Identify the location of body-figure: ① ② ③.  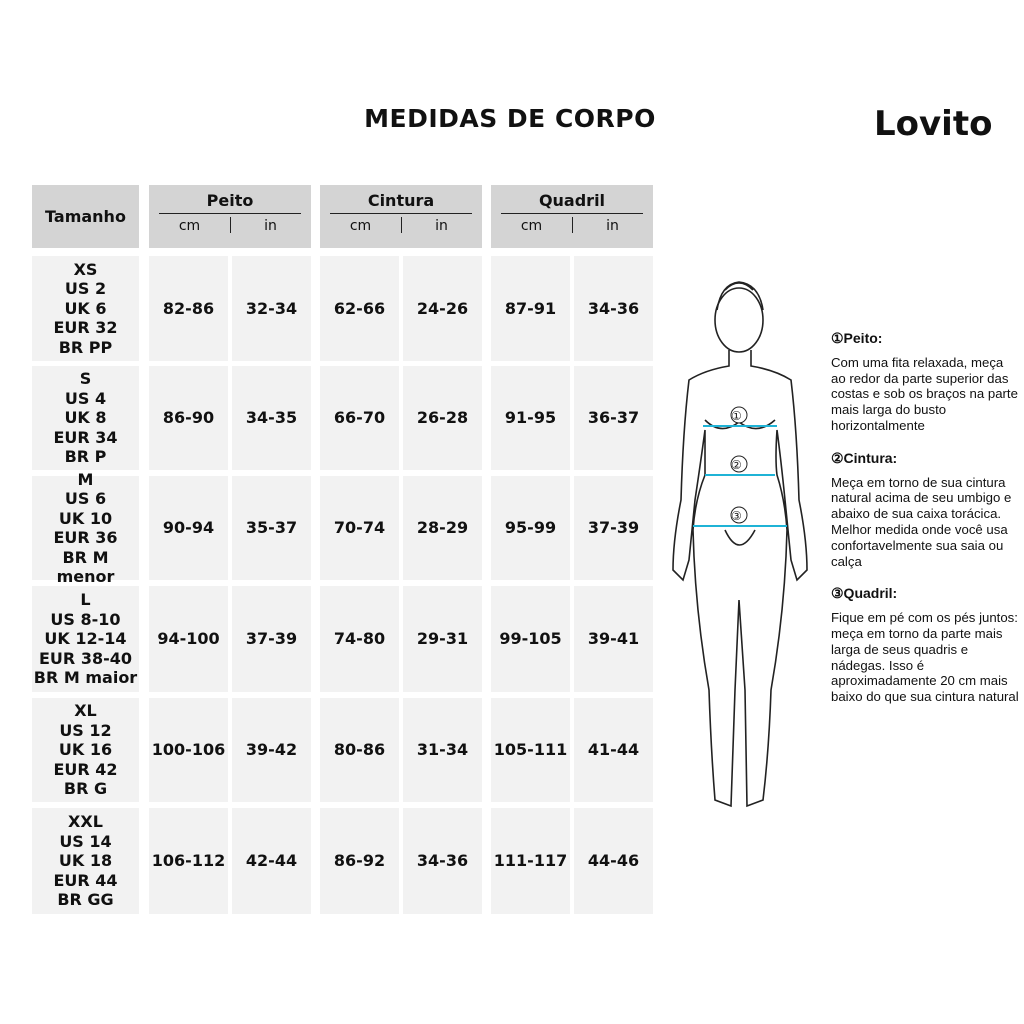
(740, 544).